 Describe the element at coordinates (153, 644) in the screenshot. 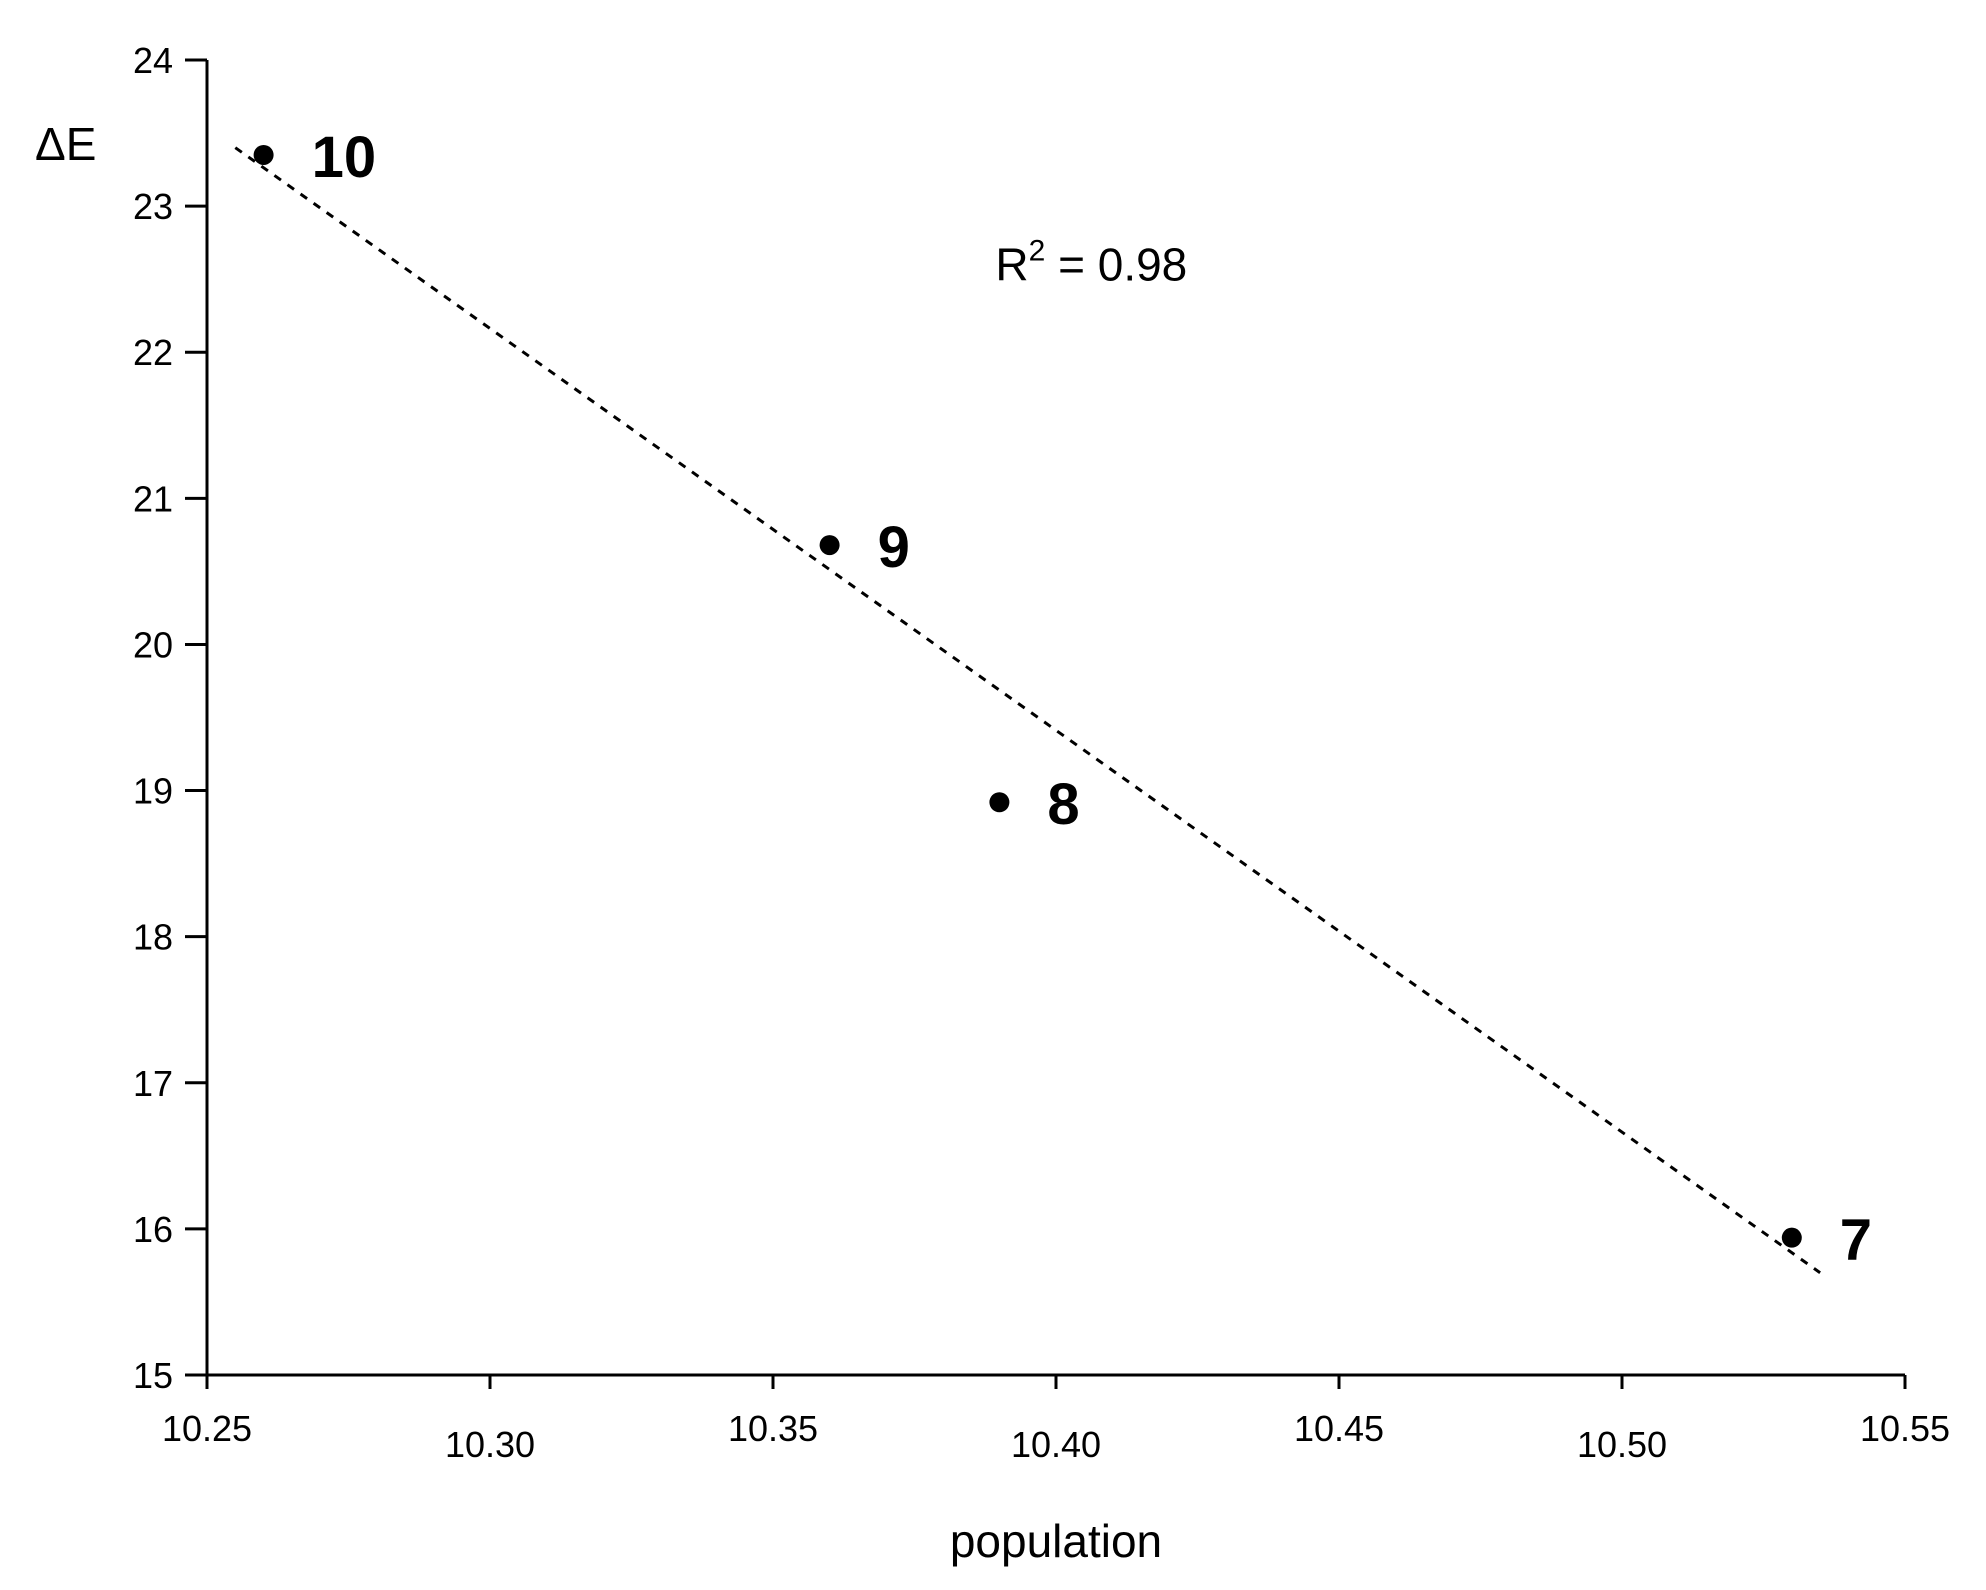

I see `y-tick-label: 20` at that location.